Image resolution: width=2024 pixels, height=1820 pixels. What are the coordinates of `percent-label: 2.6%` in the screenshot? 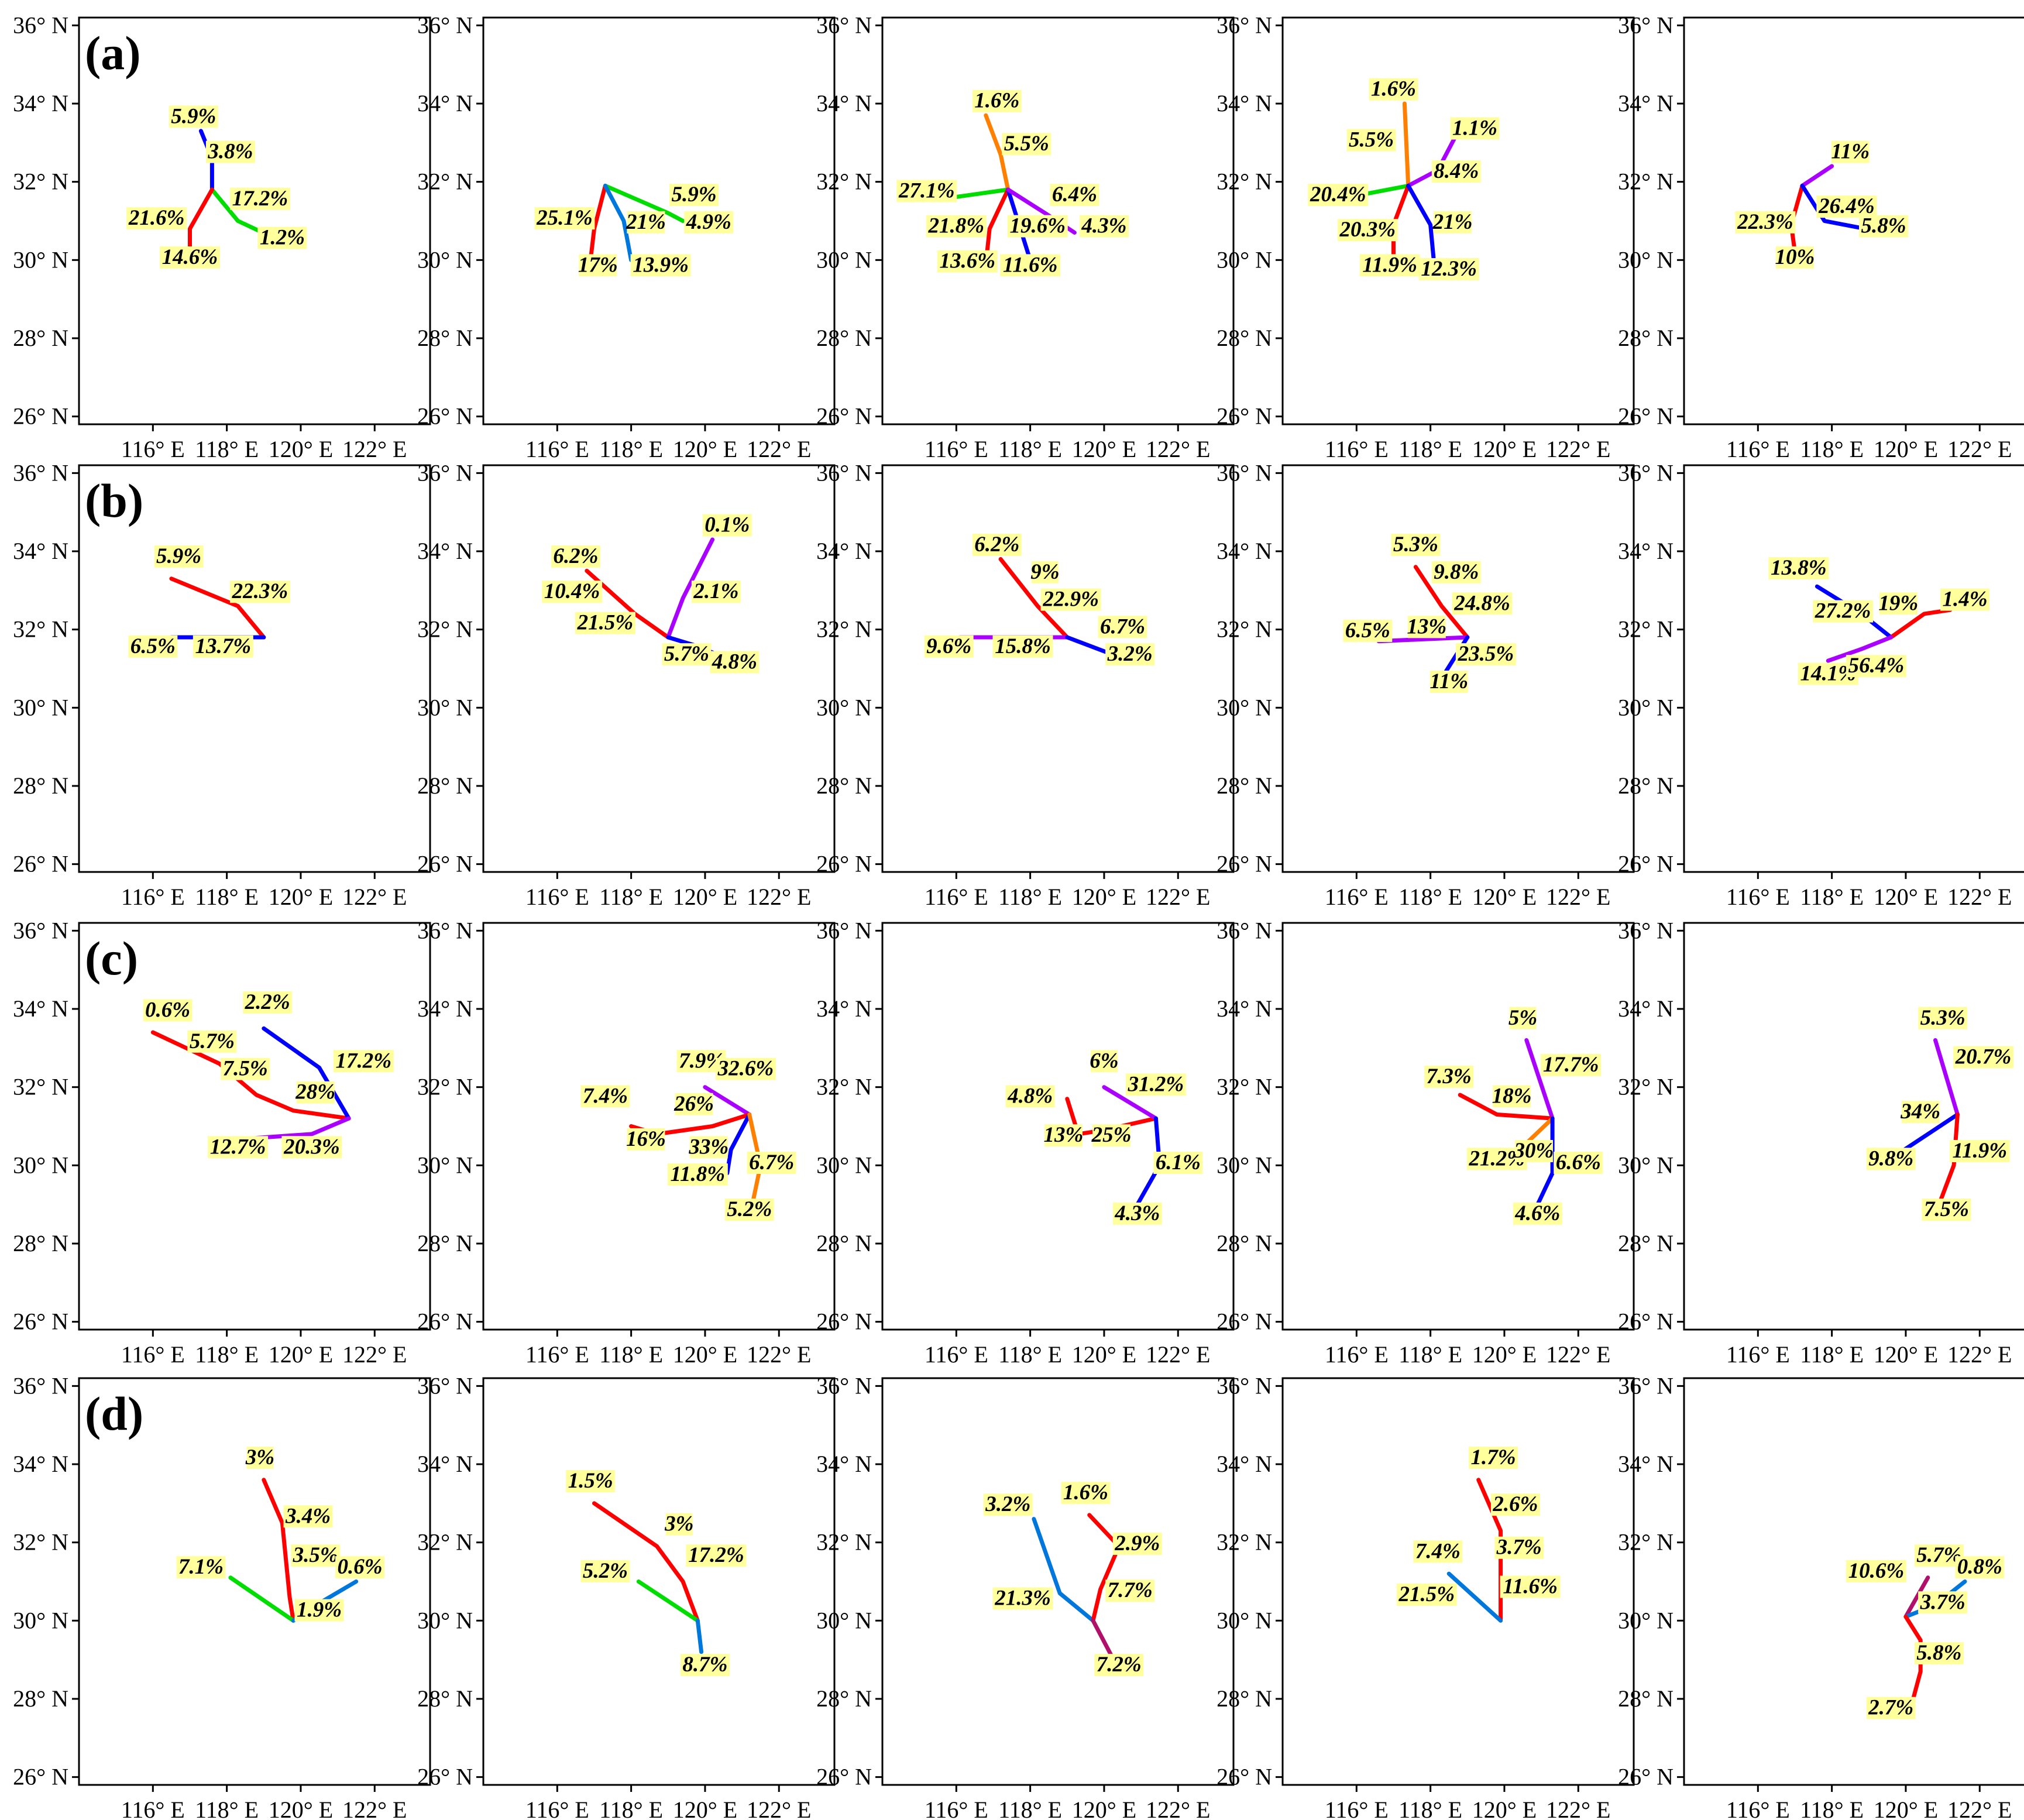 It's located at (1515, 1504).